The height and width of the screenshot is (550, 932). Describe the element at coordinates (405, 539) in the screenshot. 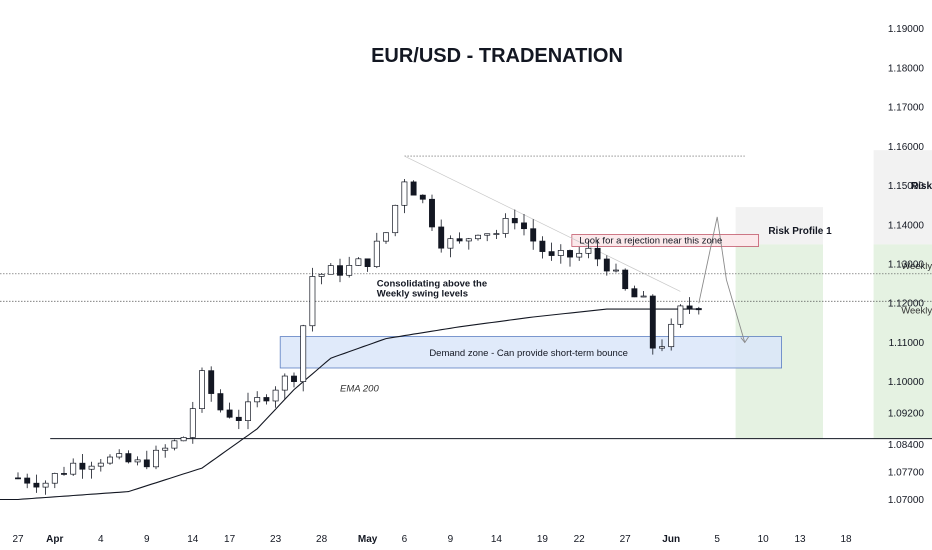

I see `x-tick-label: 6` at that location.